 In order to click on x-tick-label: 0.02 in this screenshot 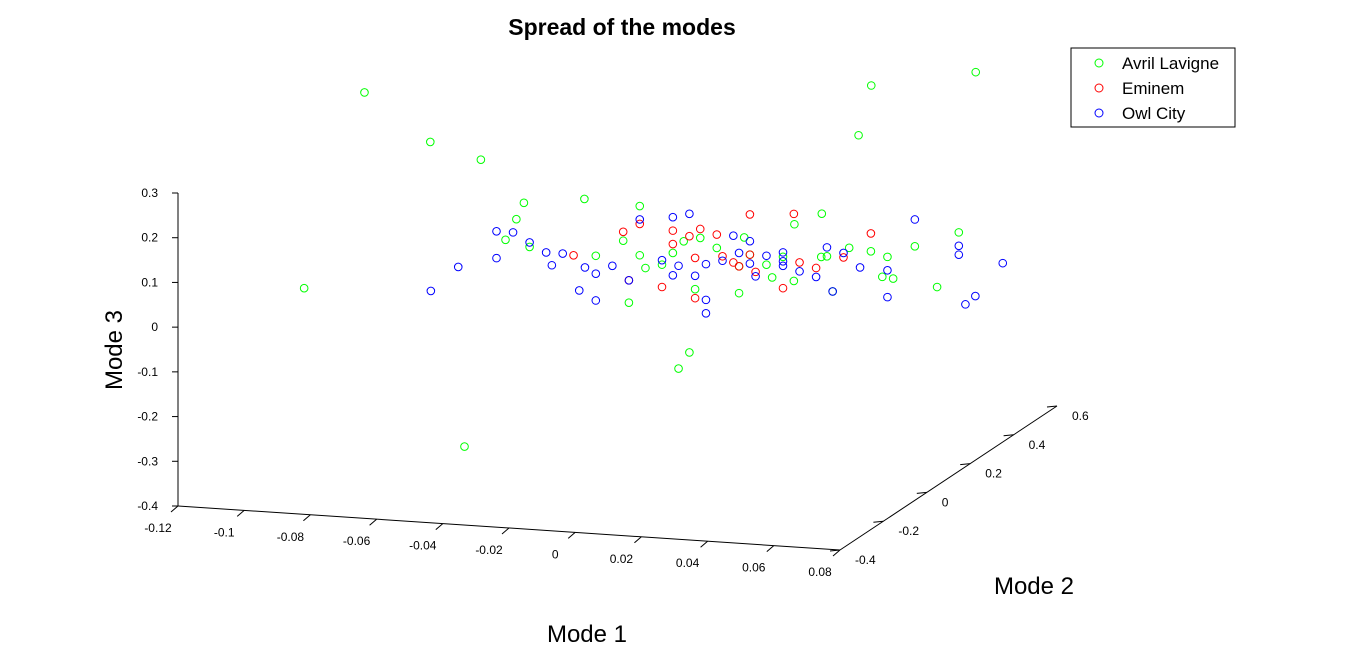, I will do `click(622, 559)`.